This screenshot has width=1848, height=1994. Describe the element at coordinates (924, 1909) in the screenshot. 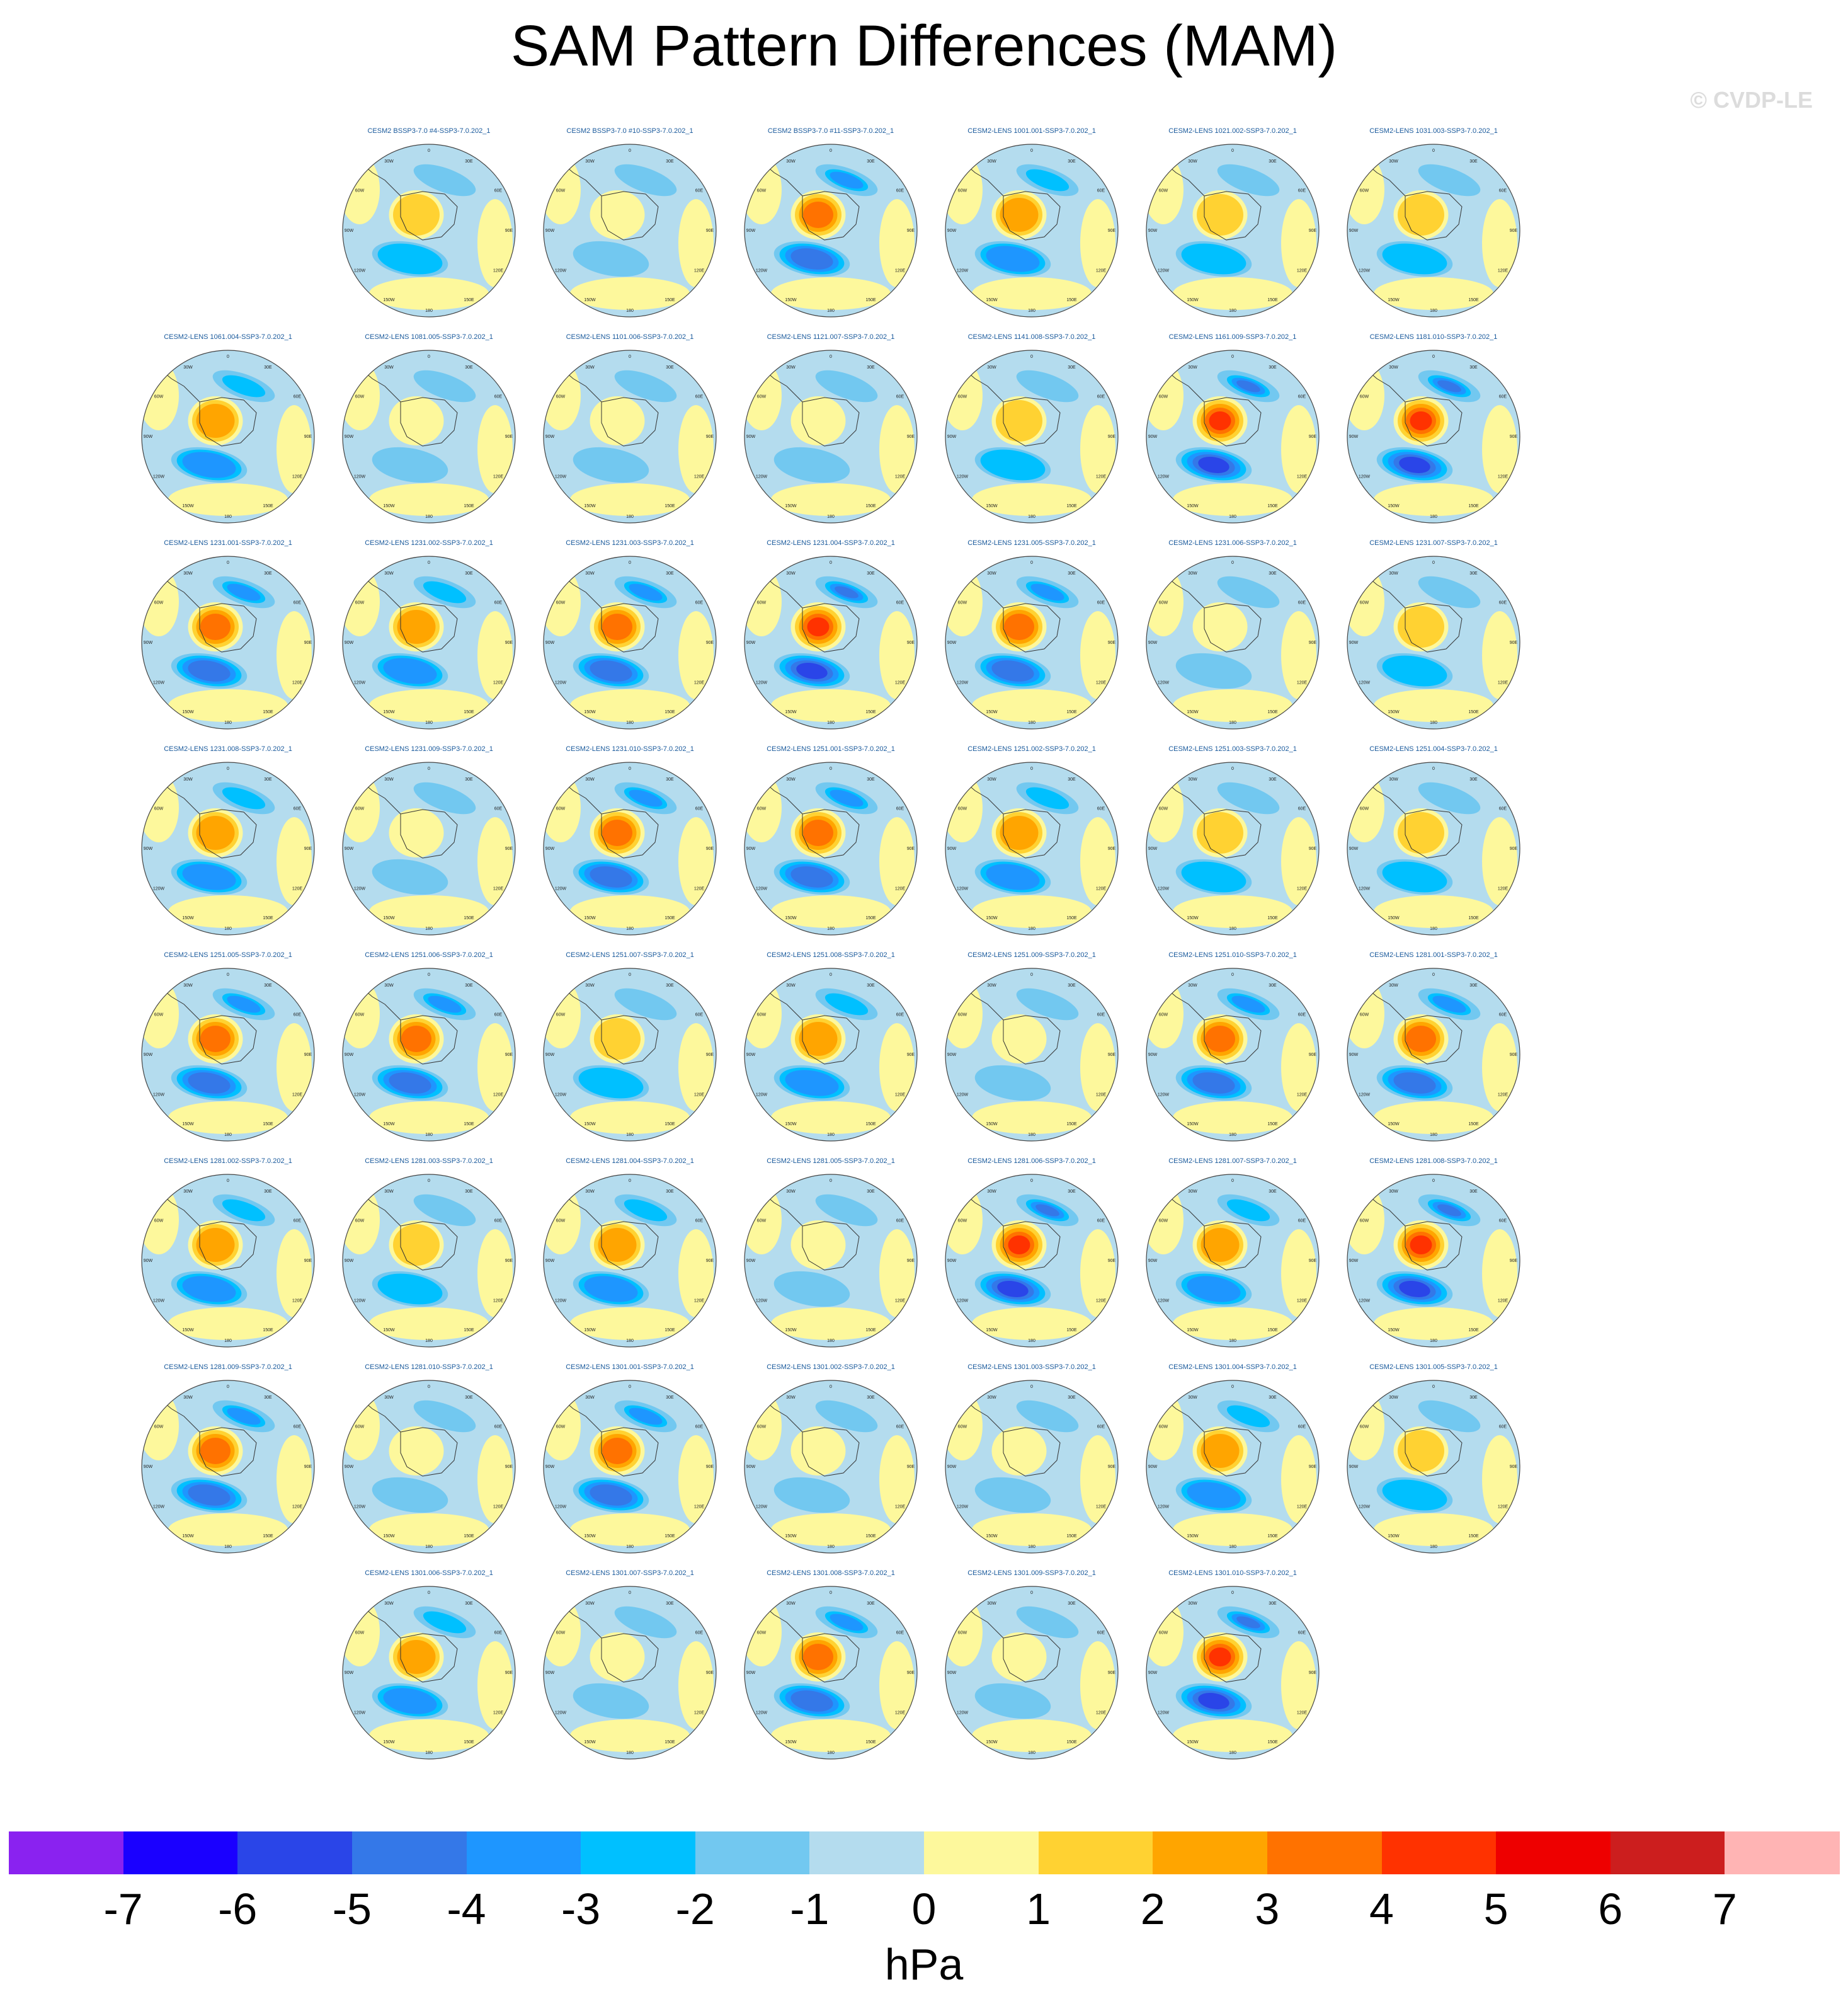

I see `colorbar-tick-label: 0` at that location.